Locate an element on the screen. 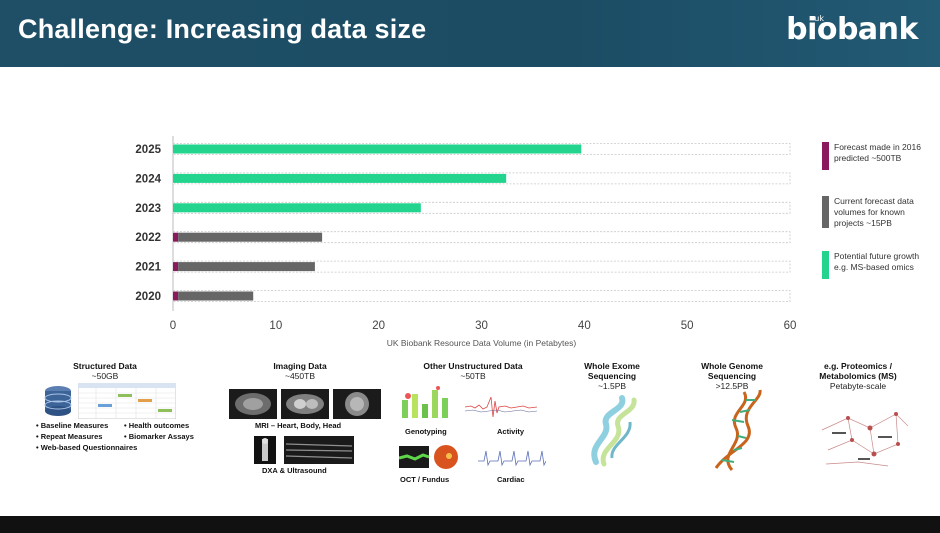 This screenshot has width=940, height=533. cardiac-label: Cardiac is located at coordinates (511, 479).